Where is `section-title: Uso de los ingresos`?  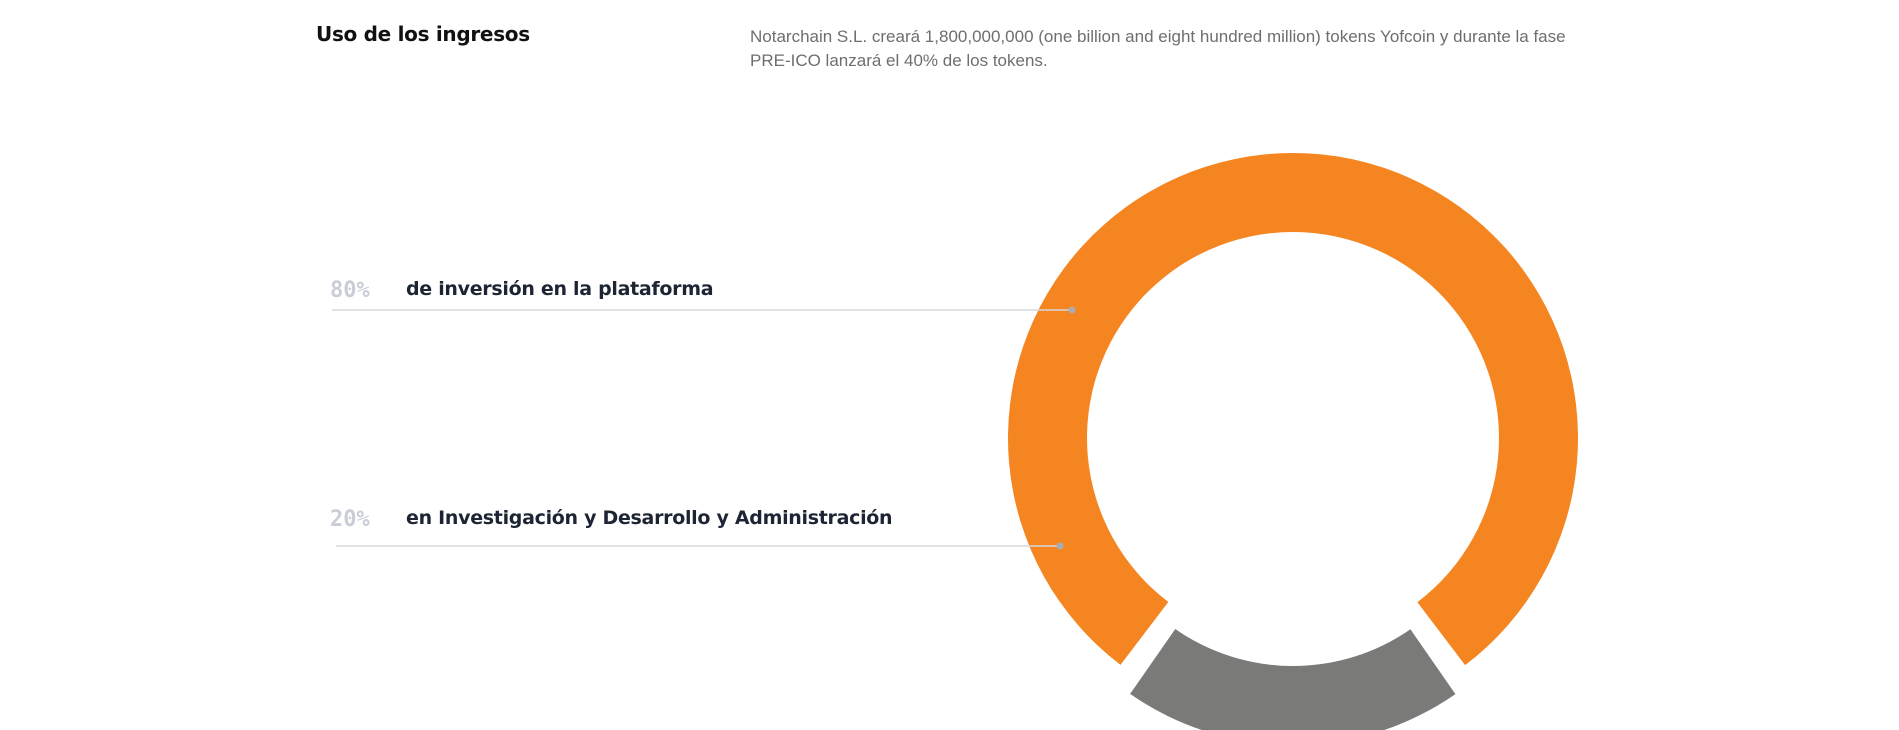
section-title: Uso de los ingresos is located at coordinates (423, 34).